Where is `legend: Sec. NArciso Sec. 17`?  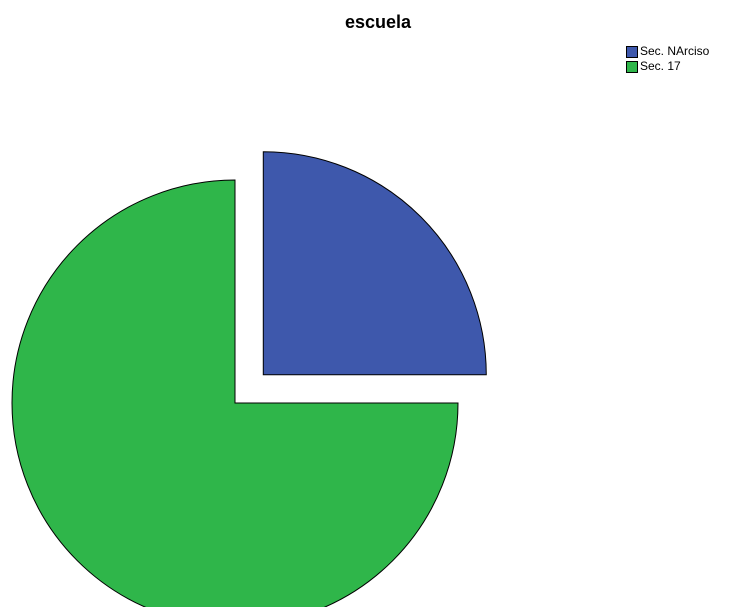
legend: Sec. NArciso Sec. 17 is located at coordinates (667, 59).